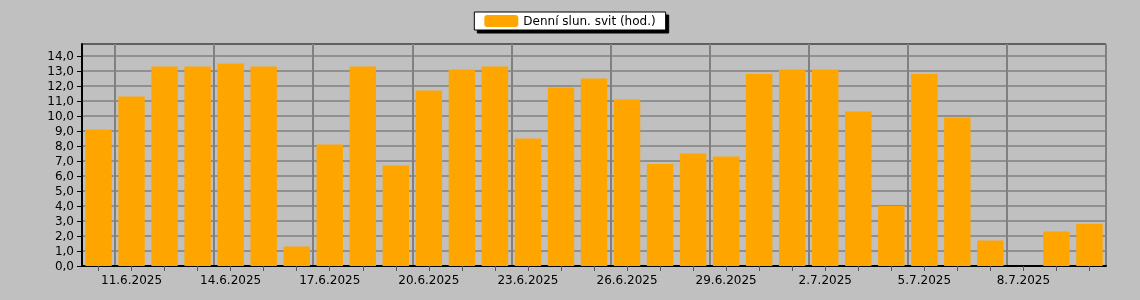 The width and height of the screenshot is (1140, 300). I want to click on x-tick-label: 23.6.2025, so click(528, 280).